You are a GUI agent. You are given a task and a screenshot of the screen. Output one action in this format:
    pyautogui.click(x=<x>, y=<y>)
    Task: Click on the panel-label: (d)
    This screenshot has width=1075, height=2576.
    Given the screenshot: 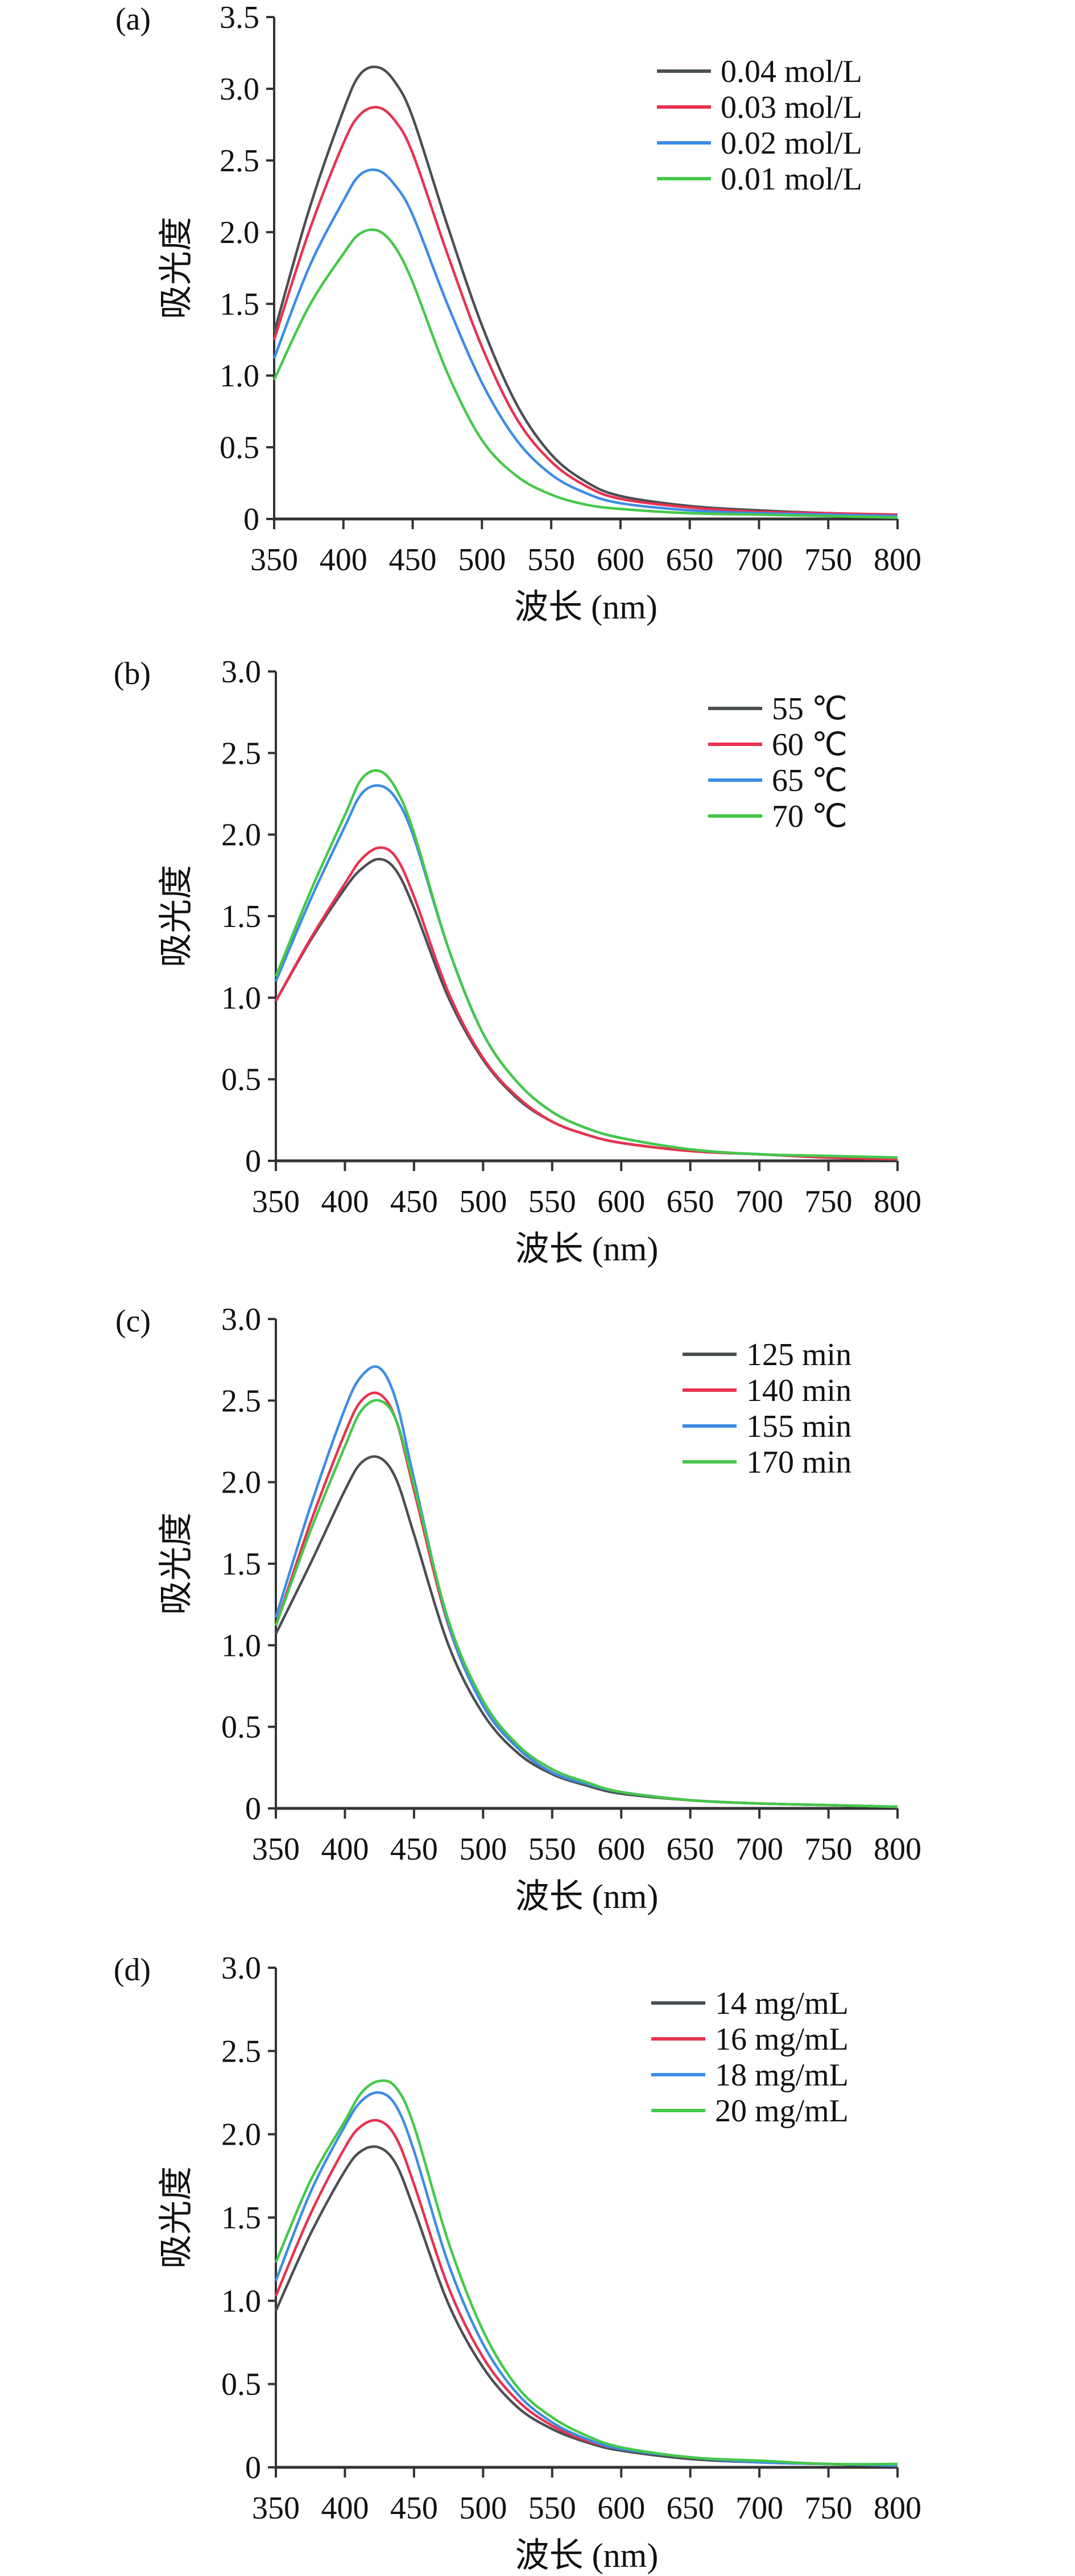 What is the action you would take?
    pyautogui.click(x=133, y=1970)
    